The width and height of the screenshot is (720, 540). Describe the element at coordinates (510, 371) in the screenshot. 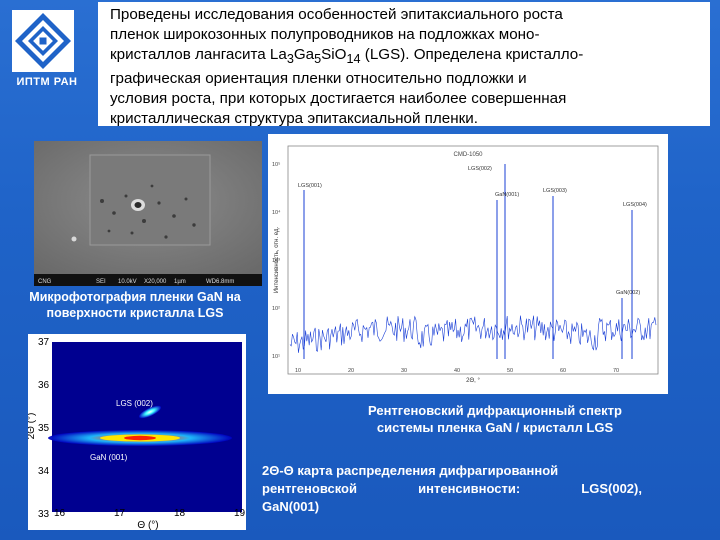

I see `spectrum-x-tick: 50` at that location.